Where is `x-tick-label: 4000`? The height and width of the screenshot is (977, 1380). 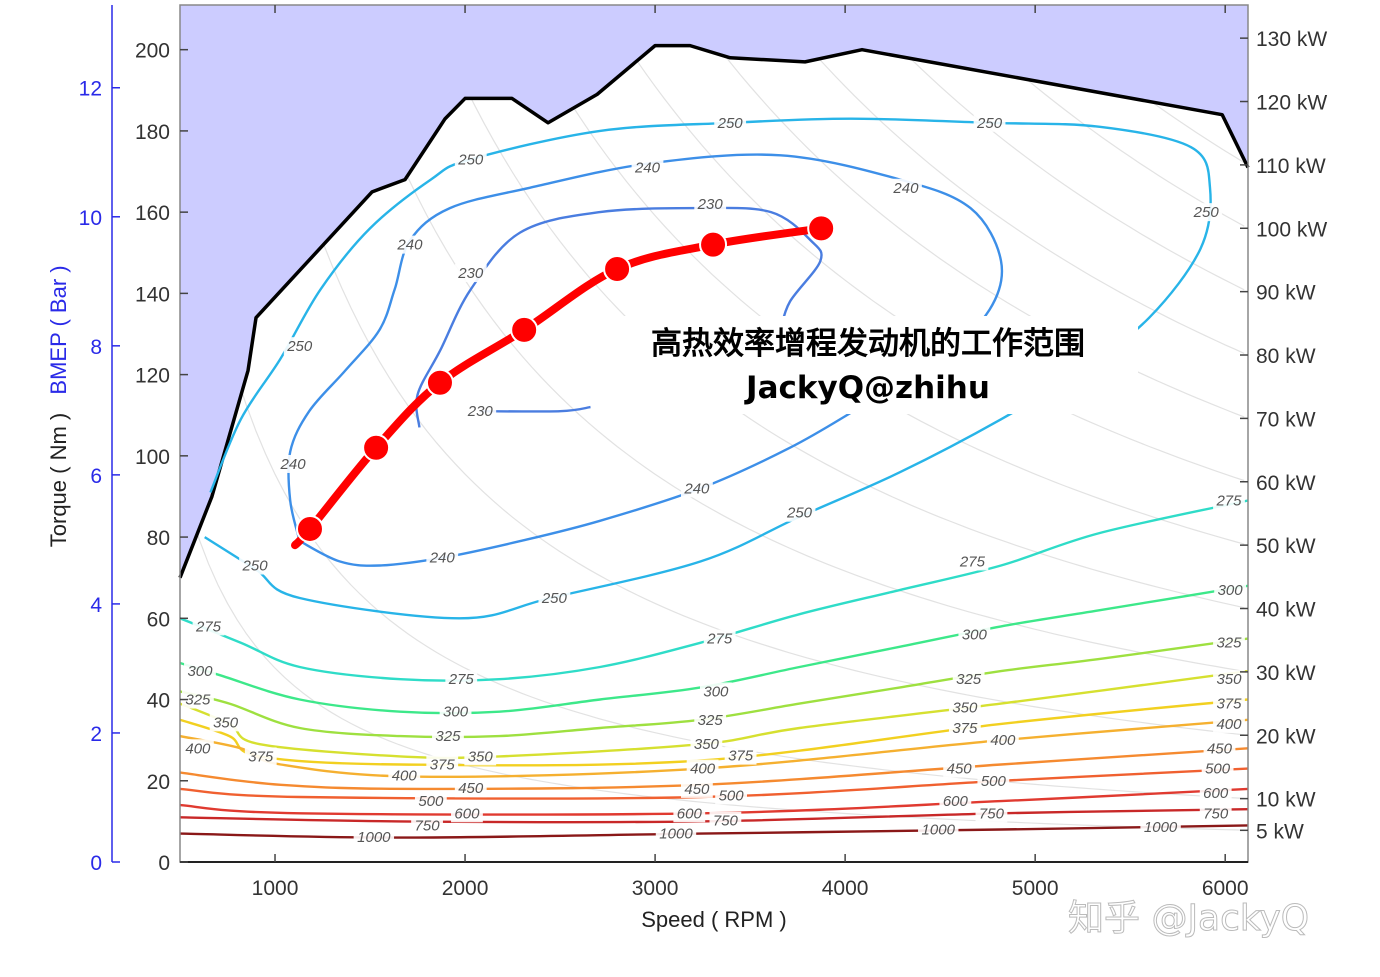 x-tick-label: 4000 is located at coordinates (845, 888).